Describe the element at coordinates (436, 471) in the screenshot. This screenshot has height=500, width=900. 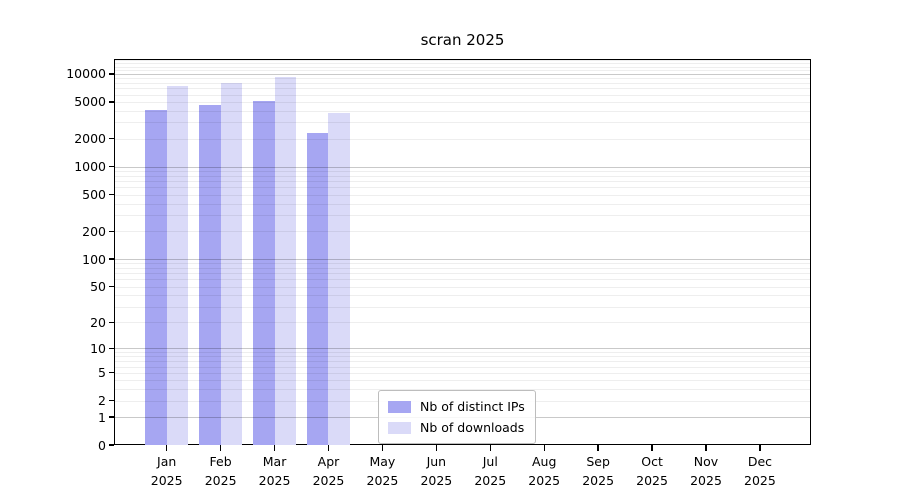
I see `x-tick-label-jun: Jun 2025` at that location.